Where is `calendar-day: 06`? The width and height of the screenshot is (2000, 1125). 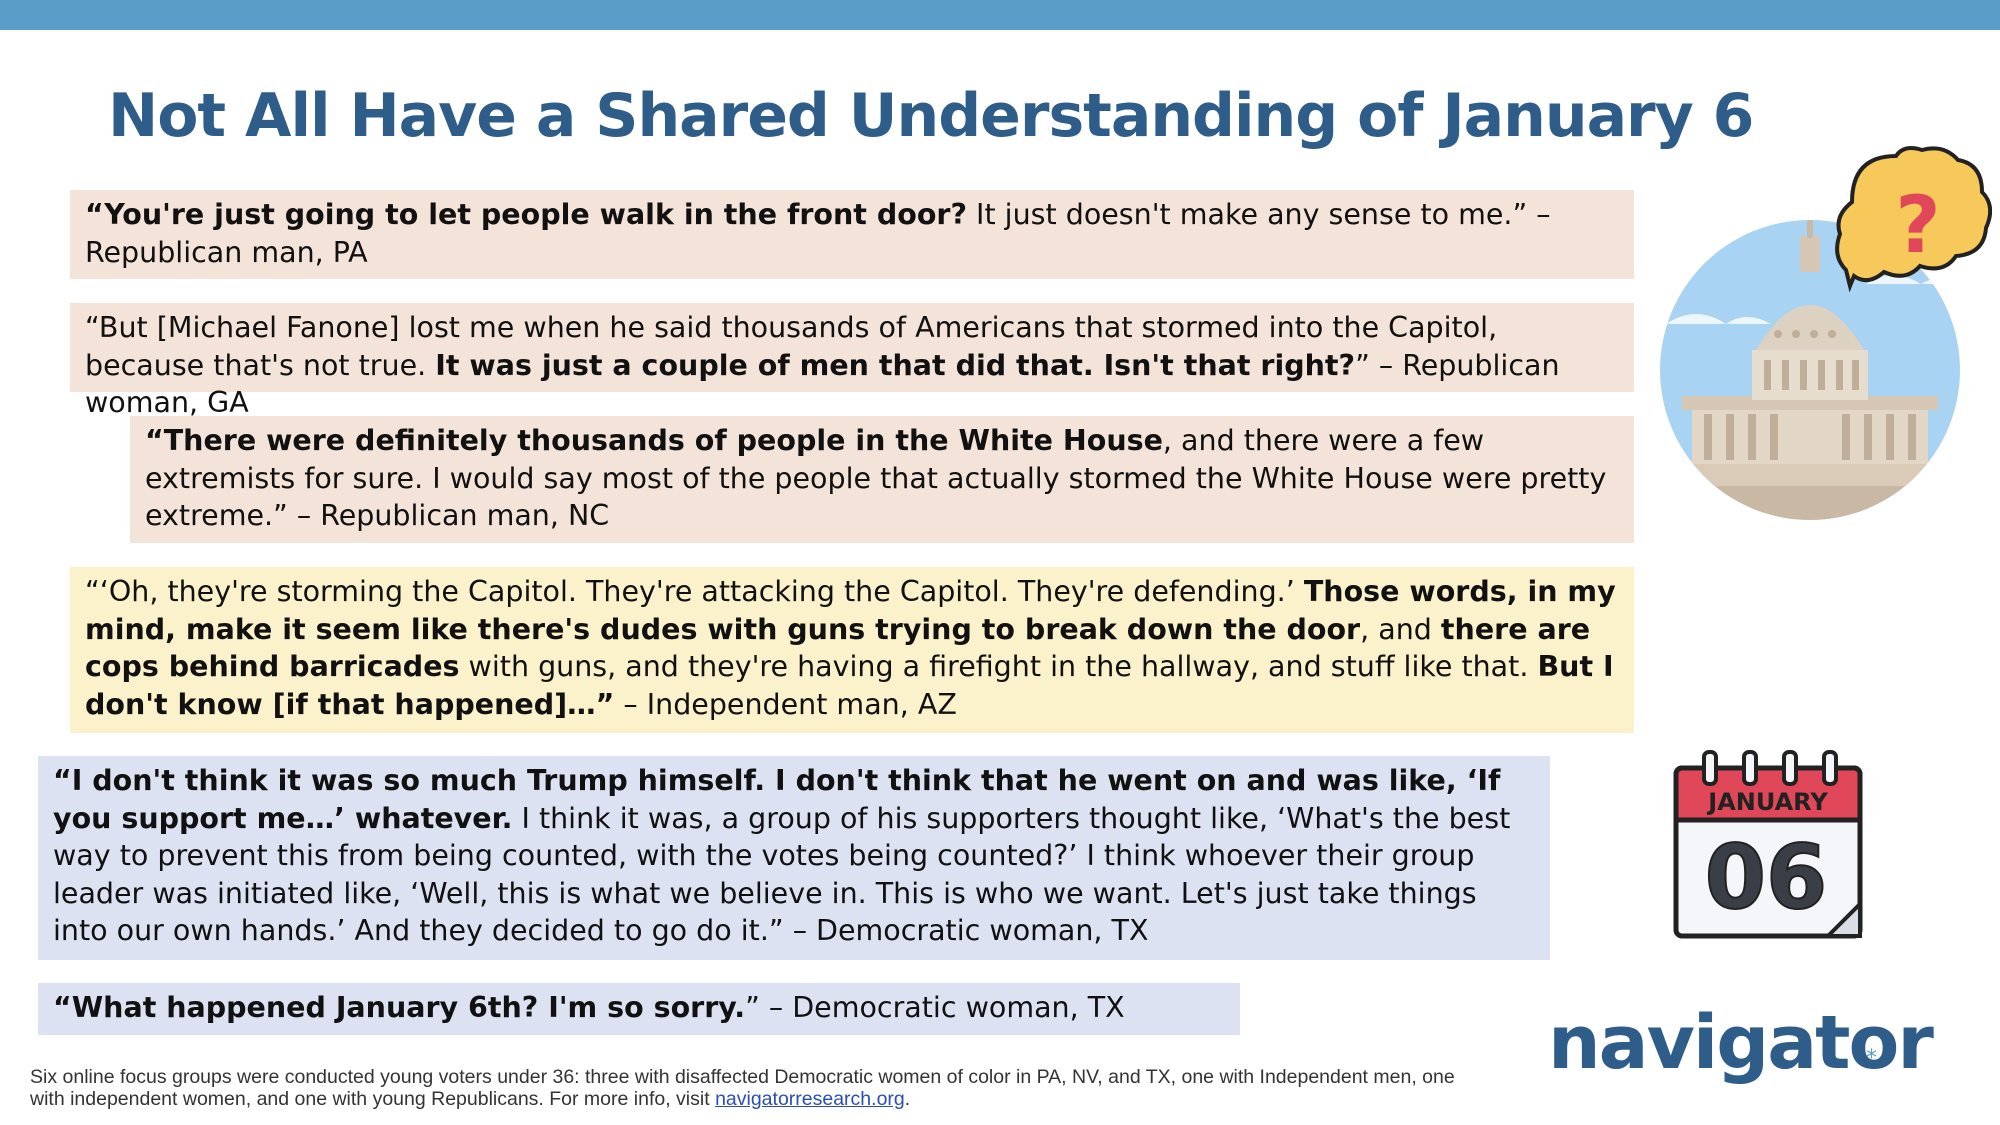 calendar-day: 06 is located at coordinates (1766, 877).